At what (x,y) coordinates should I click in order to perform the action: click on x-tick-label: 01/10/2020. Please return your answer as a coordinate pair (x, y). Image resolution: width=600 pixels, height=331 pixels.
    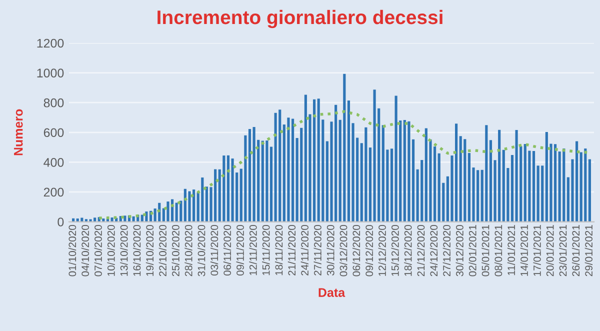
    Looking at the image, I should click on (72, 250).